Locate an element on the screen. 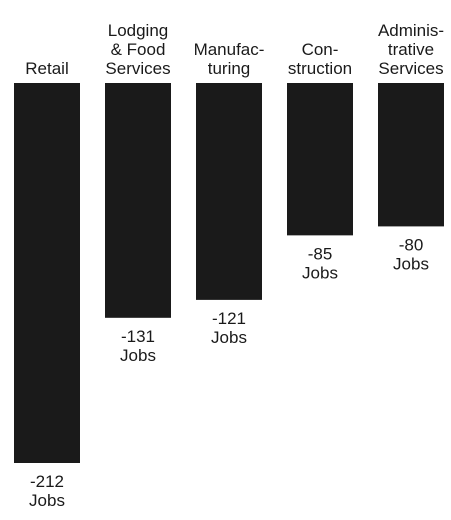 This screenshot has height=520, width=451. value-label-line: -212 is located at coordinates (47, 481).